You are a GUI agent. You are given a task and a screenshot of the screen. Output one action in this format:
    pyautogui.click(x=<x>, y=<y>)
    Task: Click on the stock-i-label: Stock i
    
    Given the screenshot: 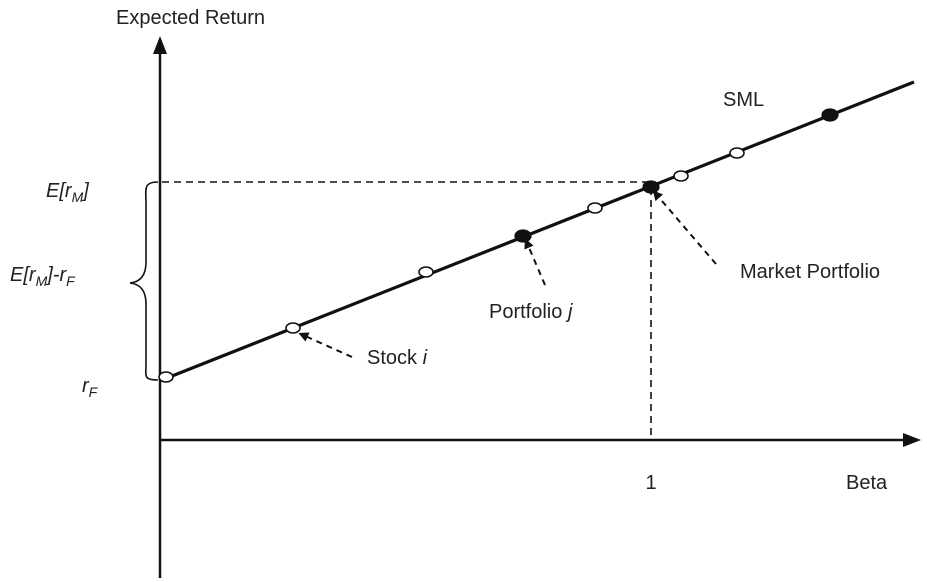 What is the action you would take?
    pyautogui.click(x=397, y=358)
    